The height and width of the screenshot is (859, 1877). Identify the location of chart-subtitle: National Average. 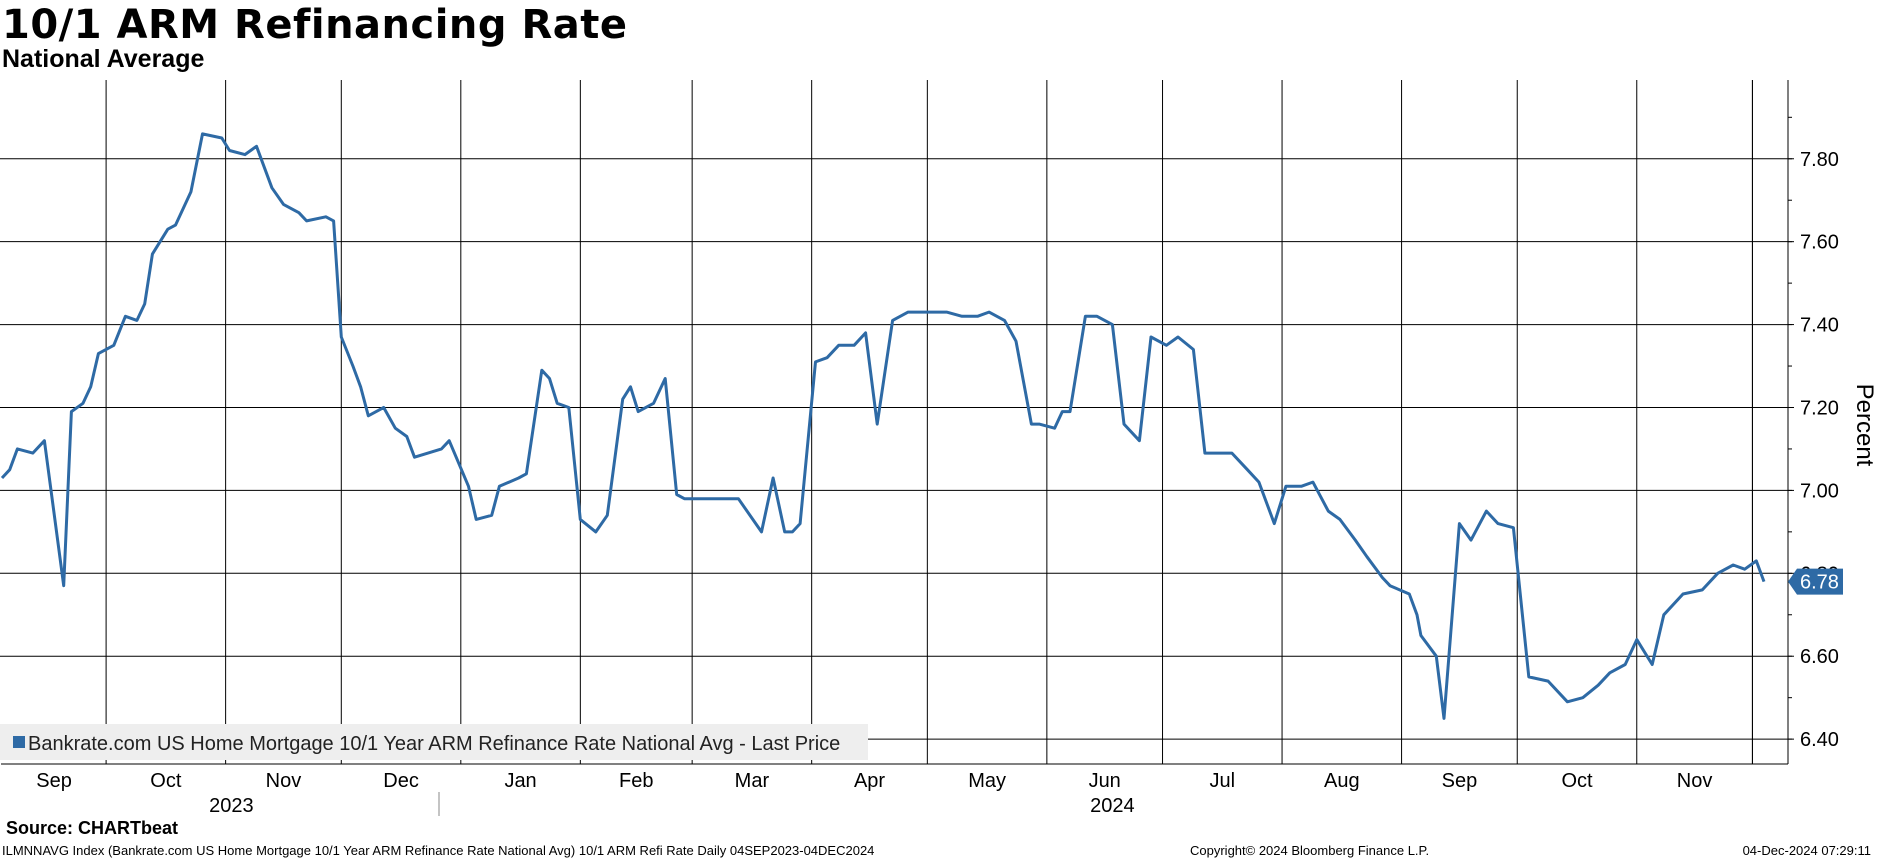
(103, 59).